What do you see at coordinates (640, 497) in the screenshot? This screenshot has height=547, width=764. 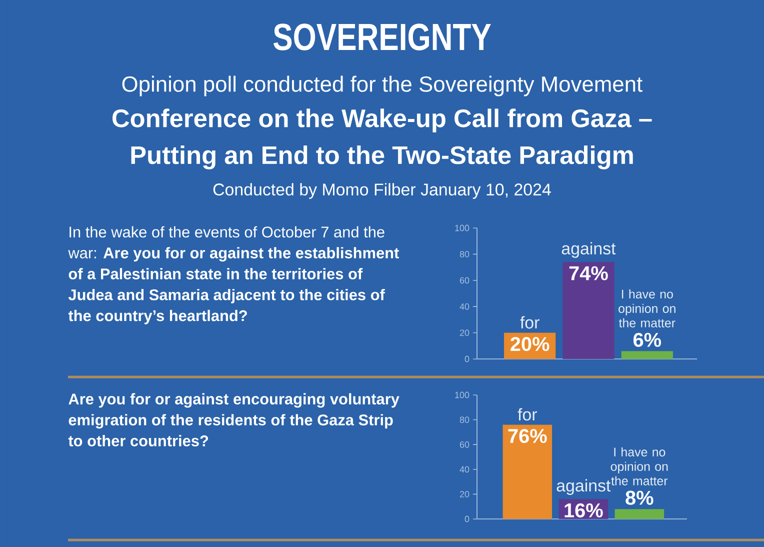 I see `data-label: 8%` at bounding box center [640, 497].